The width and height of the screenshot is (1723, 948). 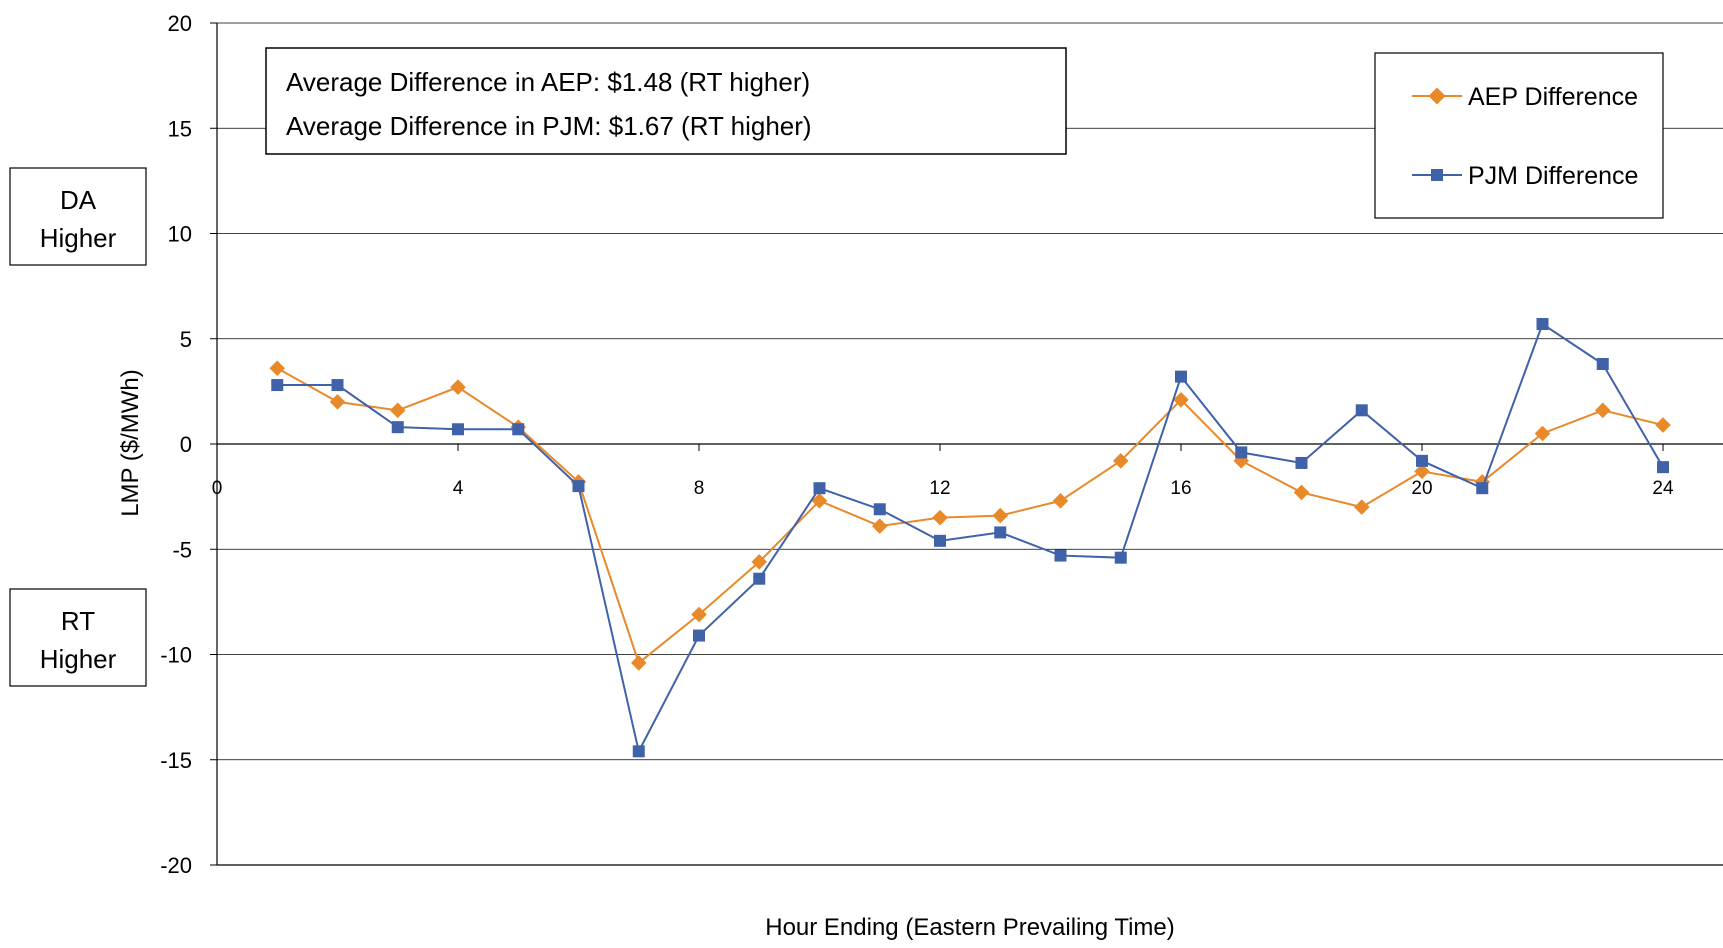 What do you see at coordinates (458, 488) in the screenshot?
I see `x-tick-label: 4` at bounding box center [458, 488].